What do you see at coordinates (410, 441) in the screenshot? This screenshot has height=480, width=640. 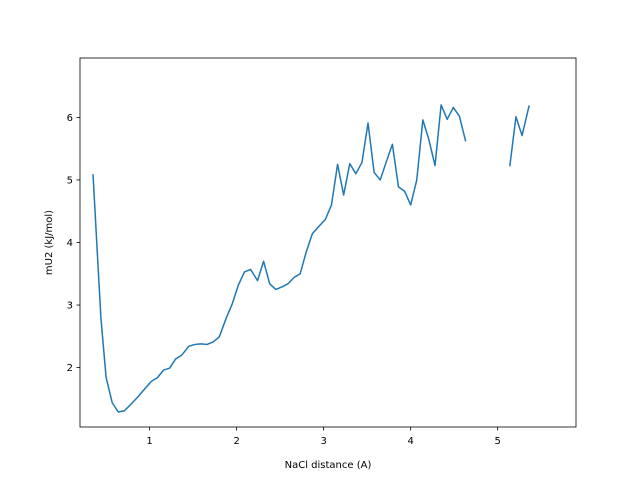 I see `x-tick-label: 4` at bounding box center [410, 441].